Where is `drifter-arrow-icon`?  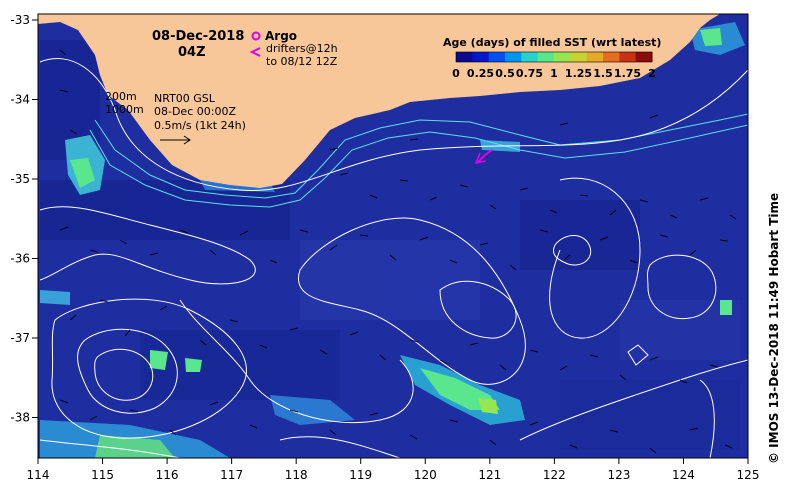
drifter-arrow-icon is located at coordinates (255, 52).